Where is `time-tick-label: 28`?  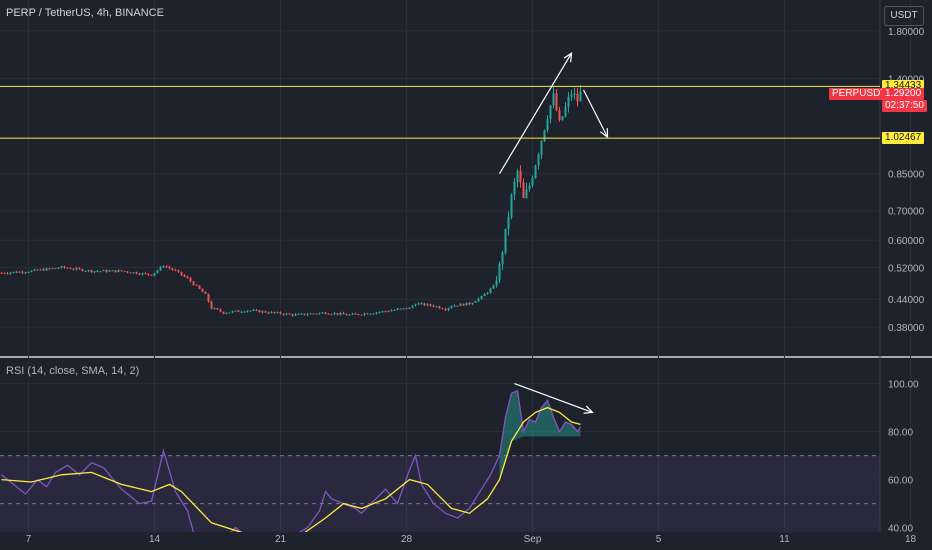
time-tick-label: 28 is located at coordinates (407, 539).